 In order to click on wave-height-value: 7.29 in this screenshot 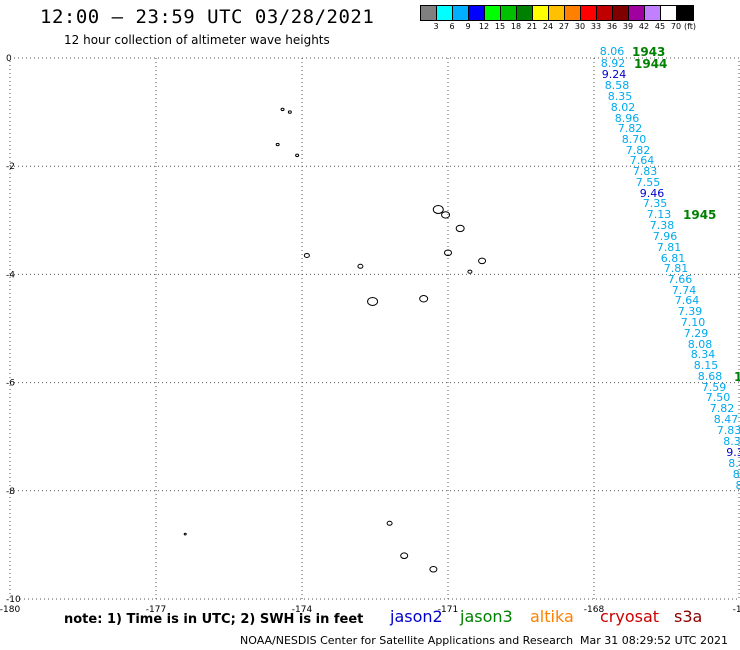, I will do `click(696, 333)`.